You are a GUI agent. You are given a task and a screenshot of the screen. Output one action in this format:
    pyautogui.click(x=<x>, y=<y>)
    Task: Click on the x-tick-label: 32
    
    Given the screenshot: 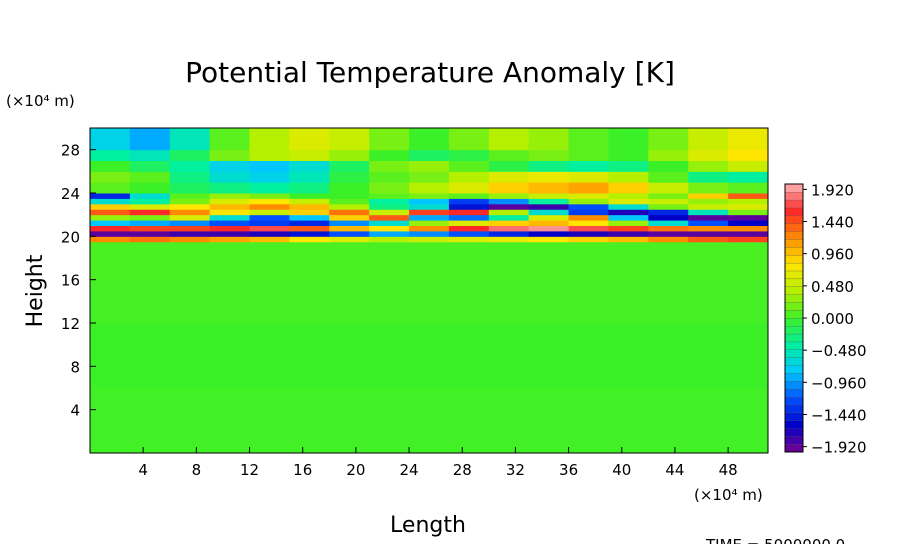 What is the action you would take?
    pyautogui.click(x=515, y=470)
    